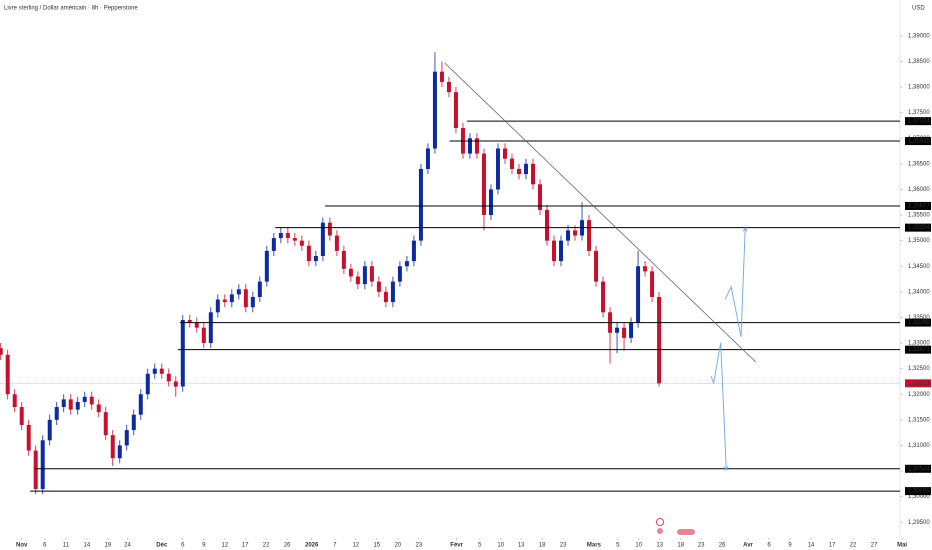  What do you see at coordinates (919, 88) in the screenshot?
I see `y-tick-label: 1,38000` at bounding box center [919, 88].